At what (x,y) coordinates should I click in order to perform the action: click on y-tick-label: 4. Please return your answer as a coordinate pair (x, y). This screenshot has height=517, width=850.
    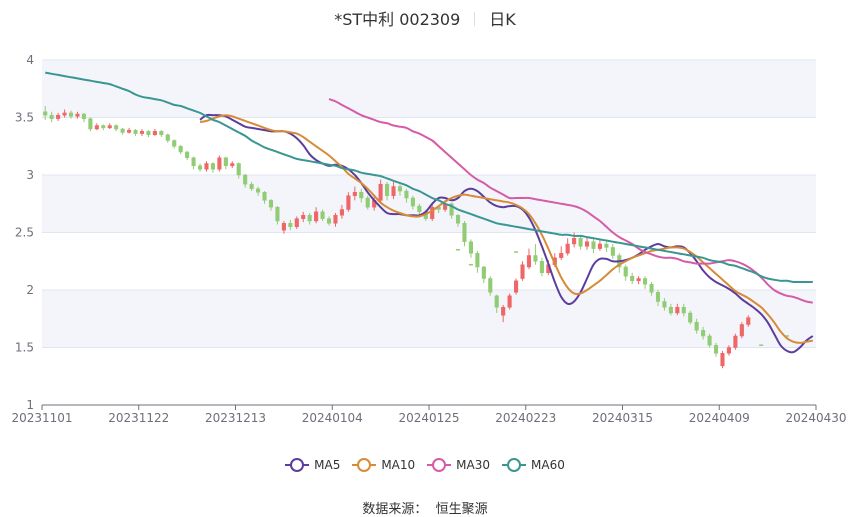
    Looking at the image, I should click on (30, 60).